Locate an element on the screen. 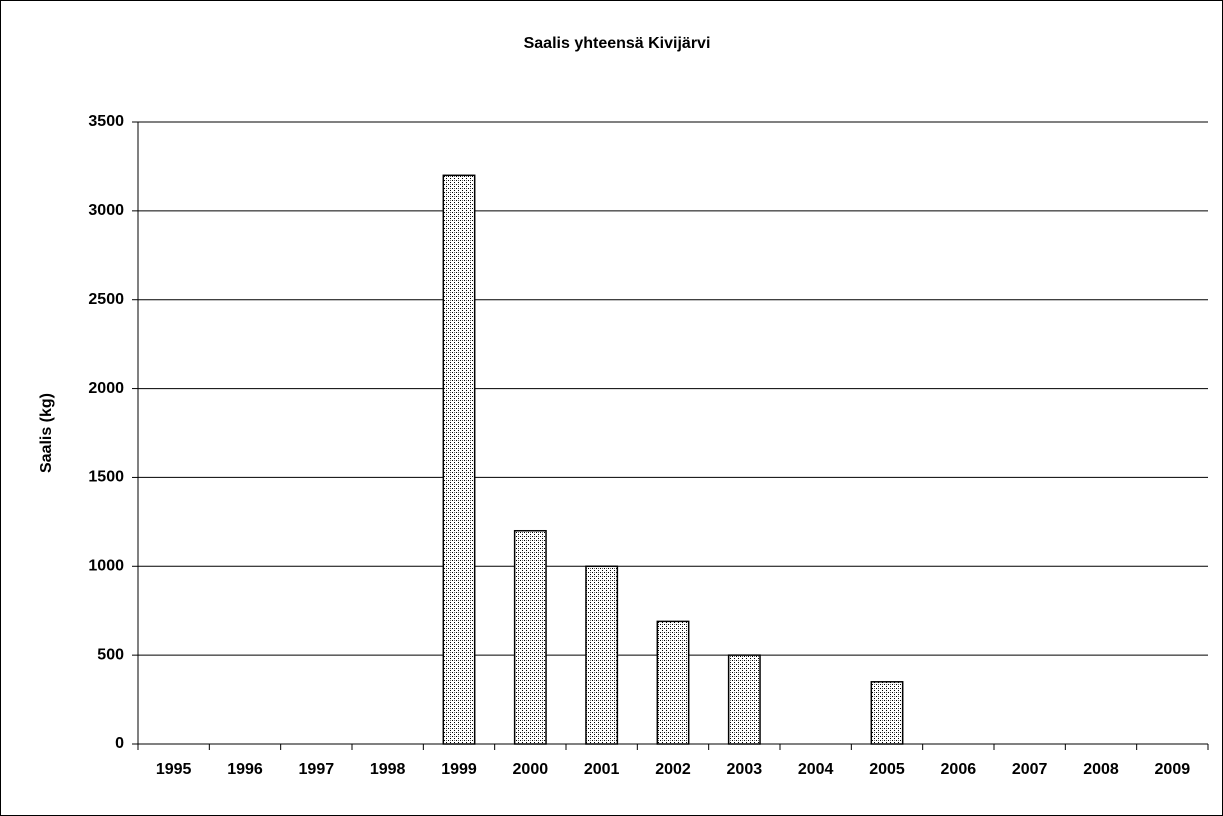 This screenshot has width=1223, height=816. x-tick-label: 2001 is located at coordinates (602, 769).